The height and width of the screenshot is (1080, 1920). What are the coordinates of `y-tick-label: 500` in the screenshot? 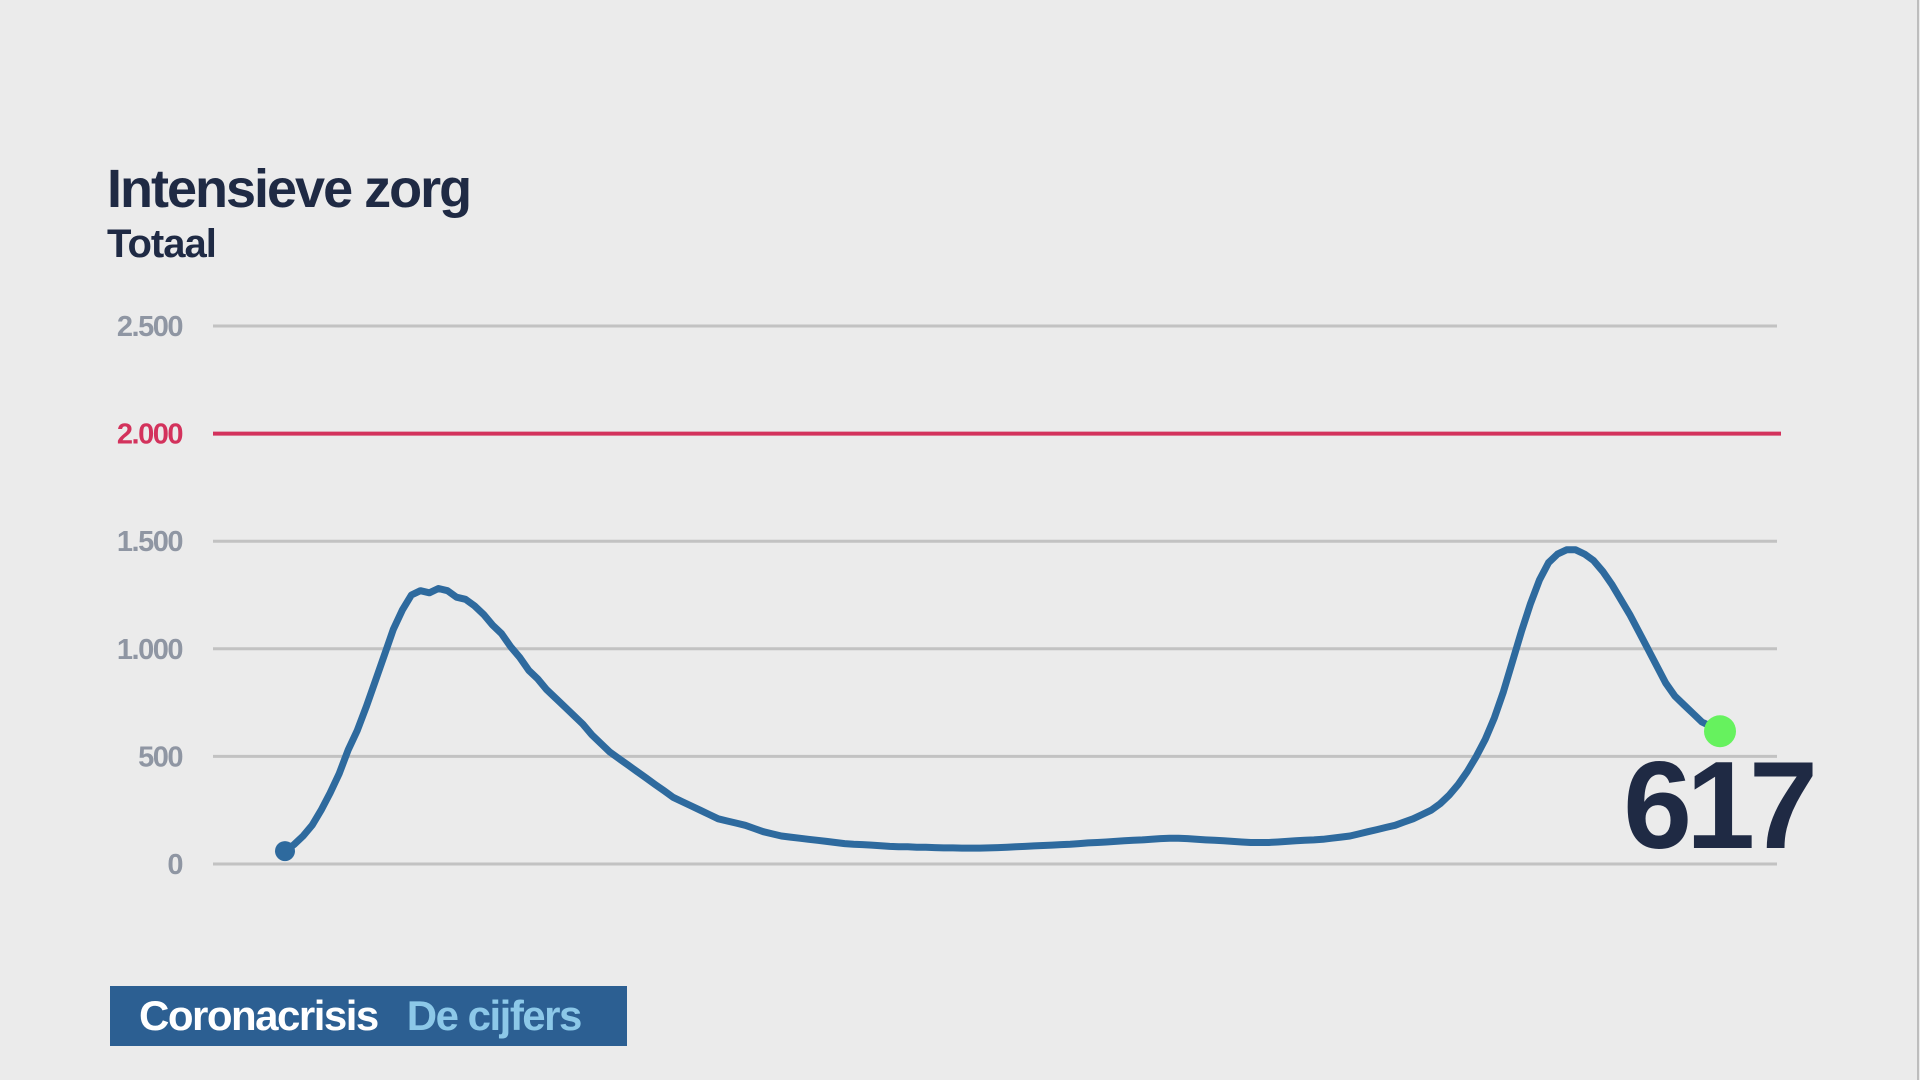 It's located at (160, 757).